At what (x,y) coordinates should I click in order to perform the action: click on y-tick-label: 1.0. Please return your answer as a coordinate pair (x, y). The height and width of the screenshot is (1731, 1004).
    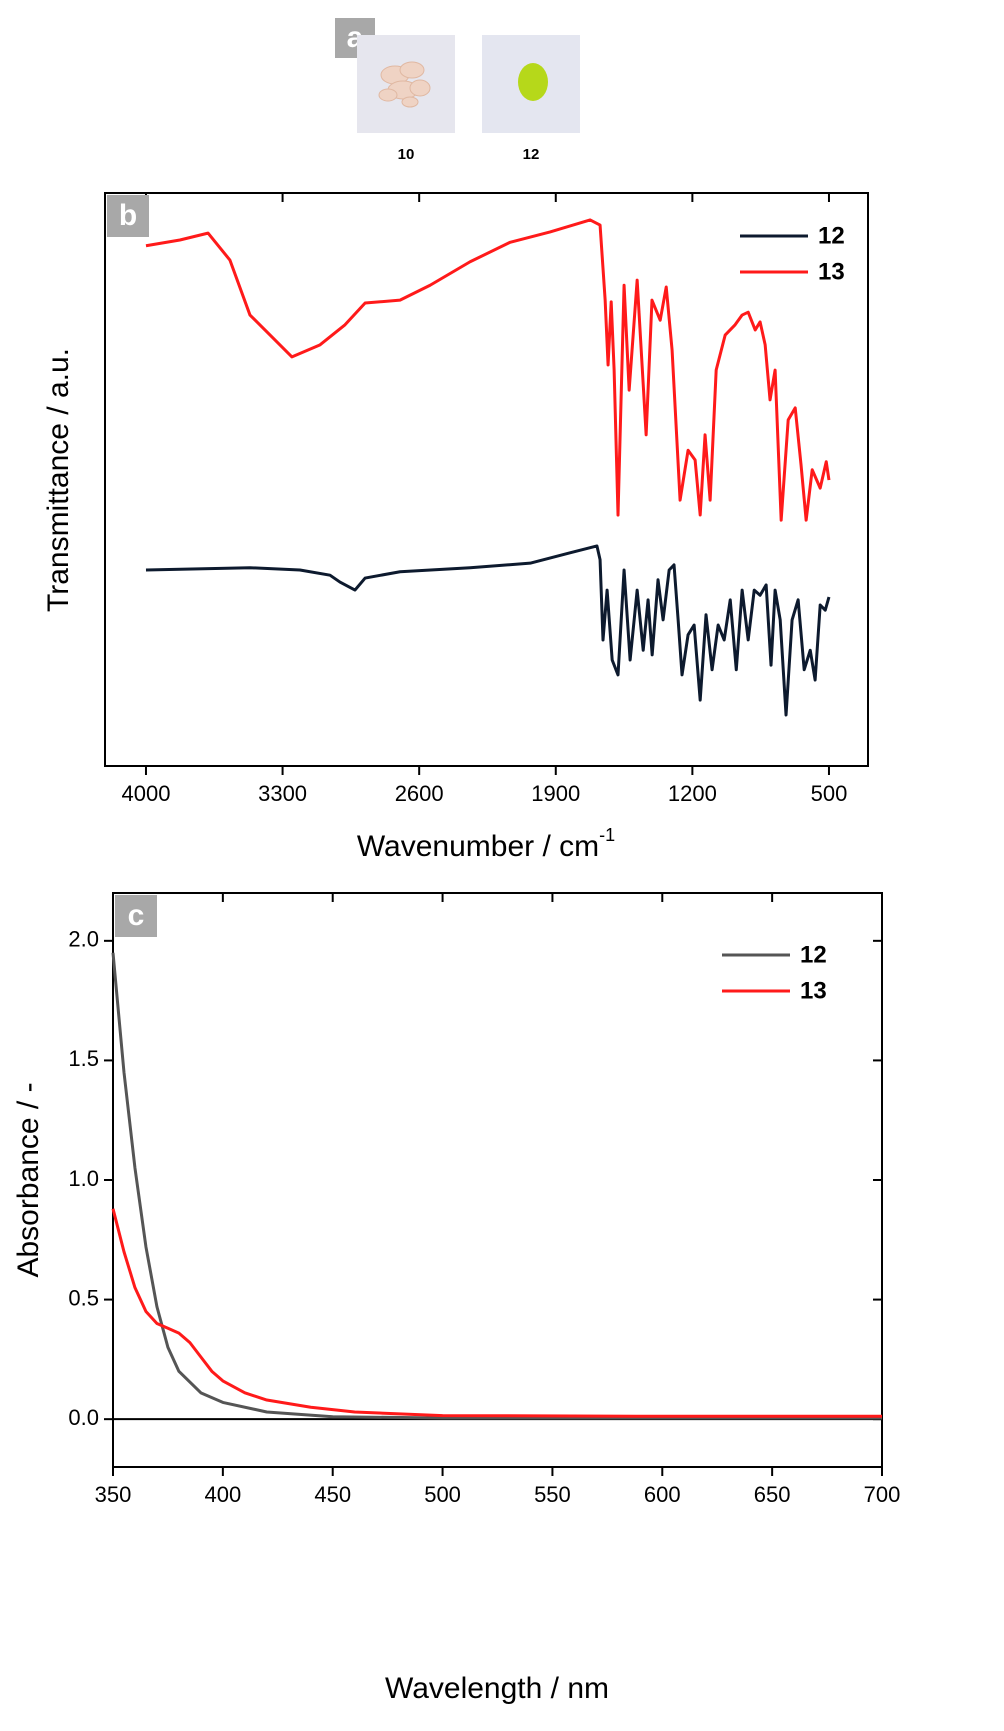
    Looking at the image, I should click on (83, 1178).